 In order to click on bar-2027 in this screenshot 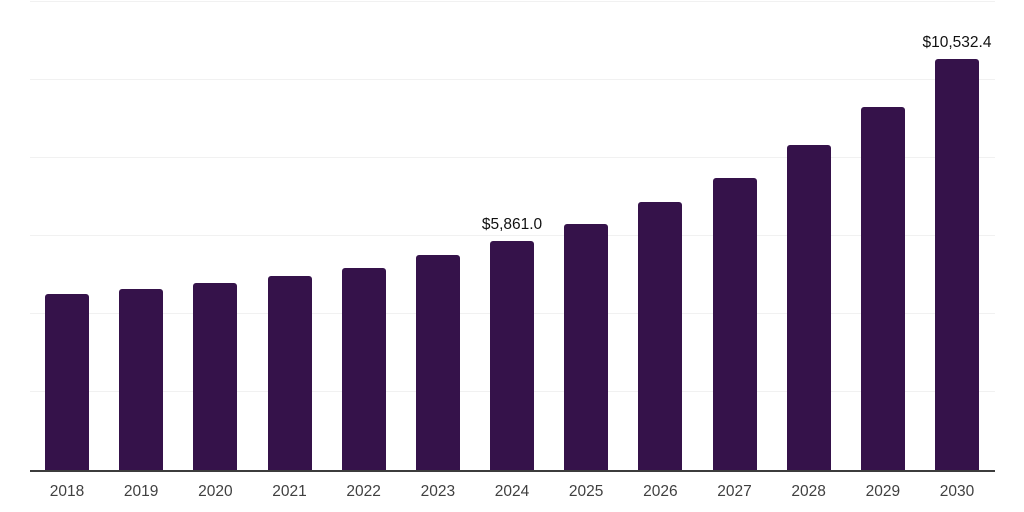, I will do `click(734, 323)`.